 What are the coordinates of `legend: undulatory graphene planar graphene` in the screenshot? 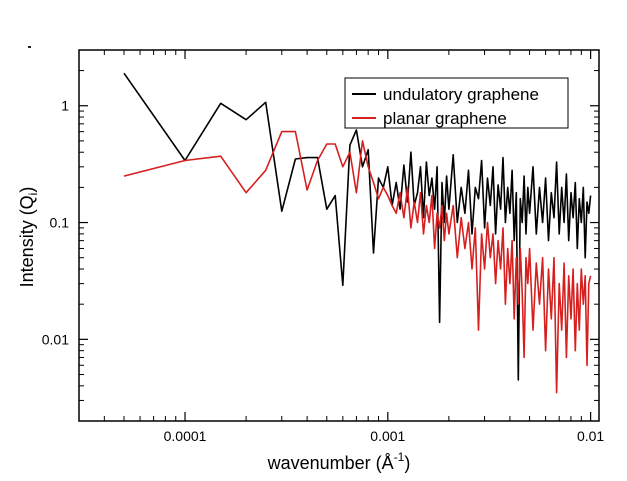 It's located at (456, 103).